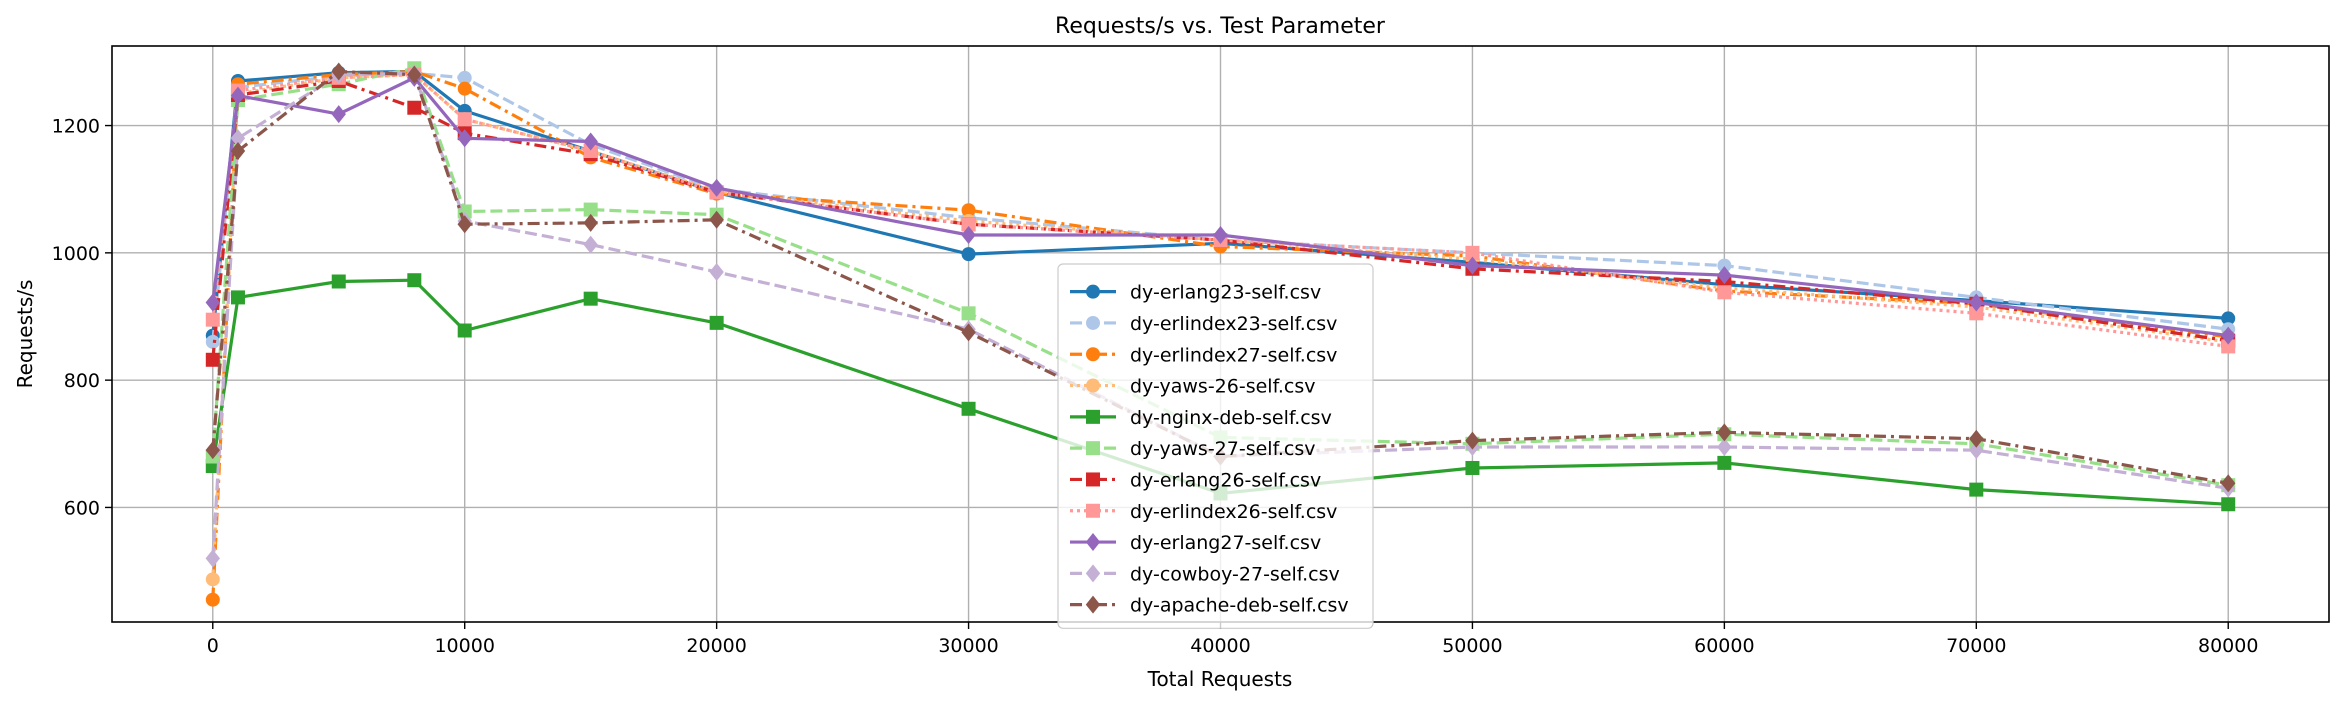  What do you see at coordinates (1220, 679) in the screenshot?
I see `x-axis-label: Total Requests` at bounding box center [1220, 679].